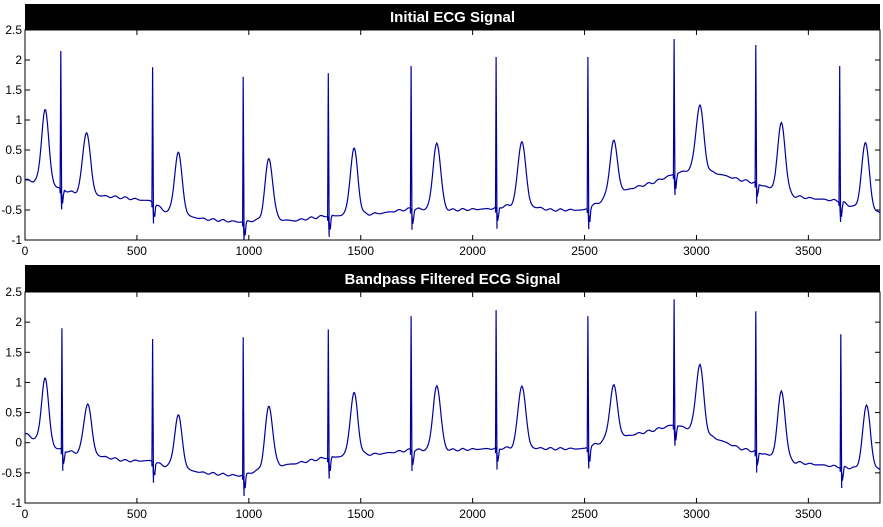 The width and height of the screenshot is (883, 527). I want to click on chart-title: Bandpass Filtered ECG Signal, so click(453, 279).